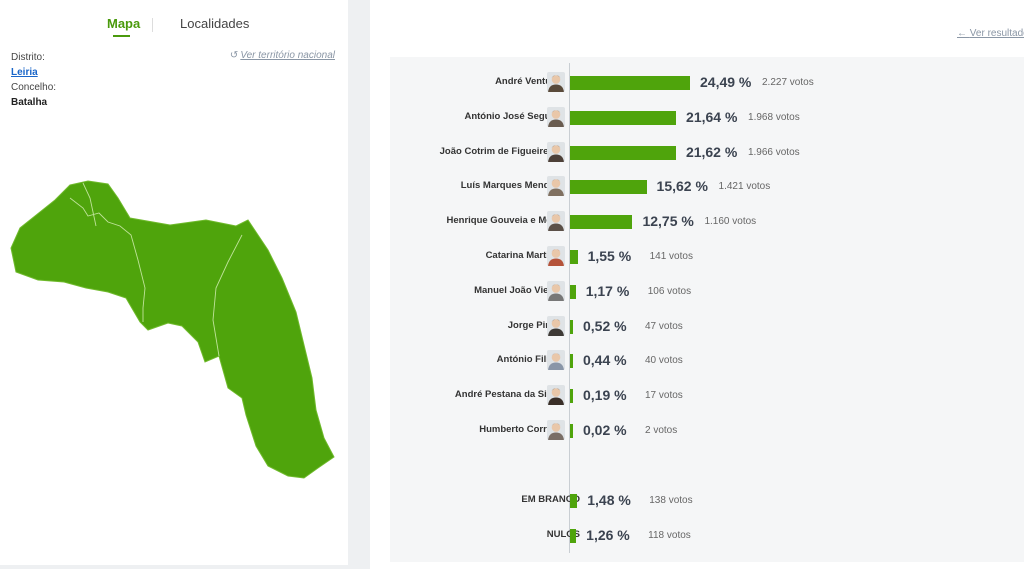 The height and width of the screenshot is (569, 1024). I want to click on vote-count: 17 votos, so click(664, 396).